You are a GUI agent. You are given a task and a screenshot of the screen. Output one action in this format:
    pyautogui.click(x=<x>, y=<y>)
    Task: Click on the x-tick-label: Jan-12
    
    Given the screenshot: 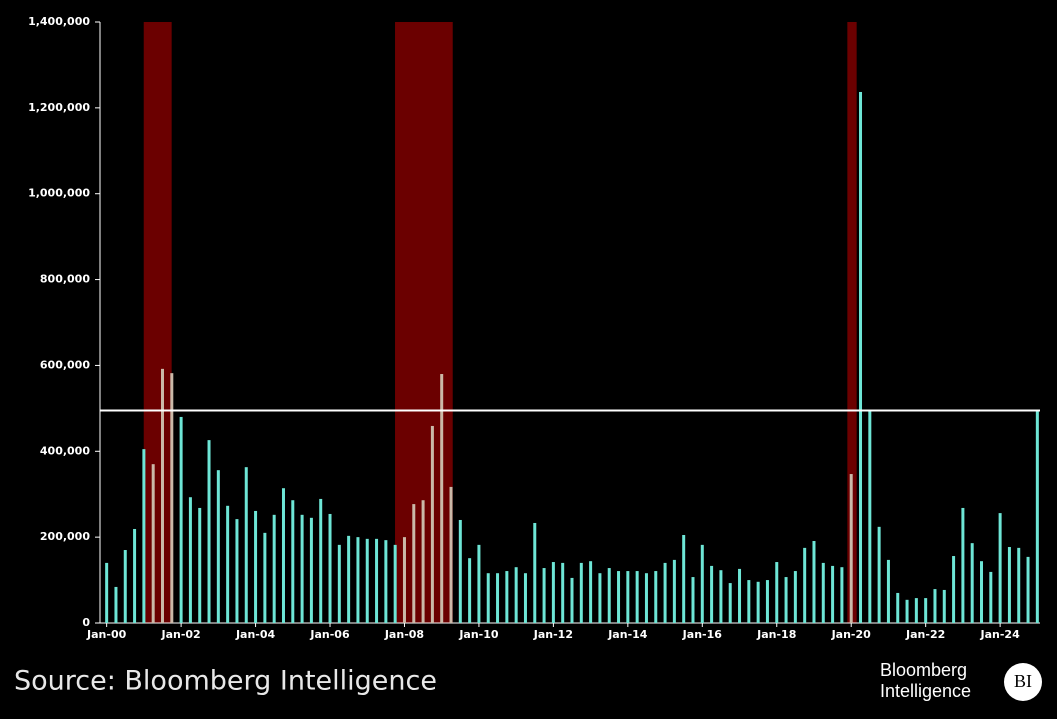 What is the action you would take?
    pyautogui.click(x=553, y=634)
    